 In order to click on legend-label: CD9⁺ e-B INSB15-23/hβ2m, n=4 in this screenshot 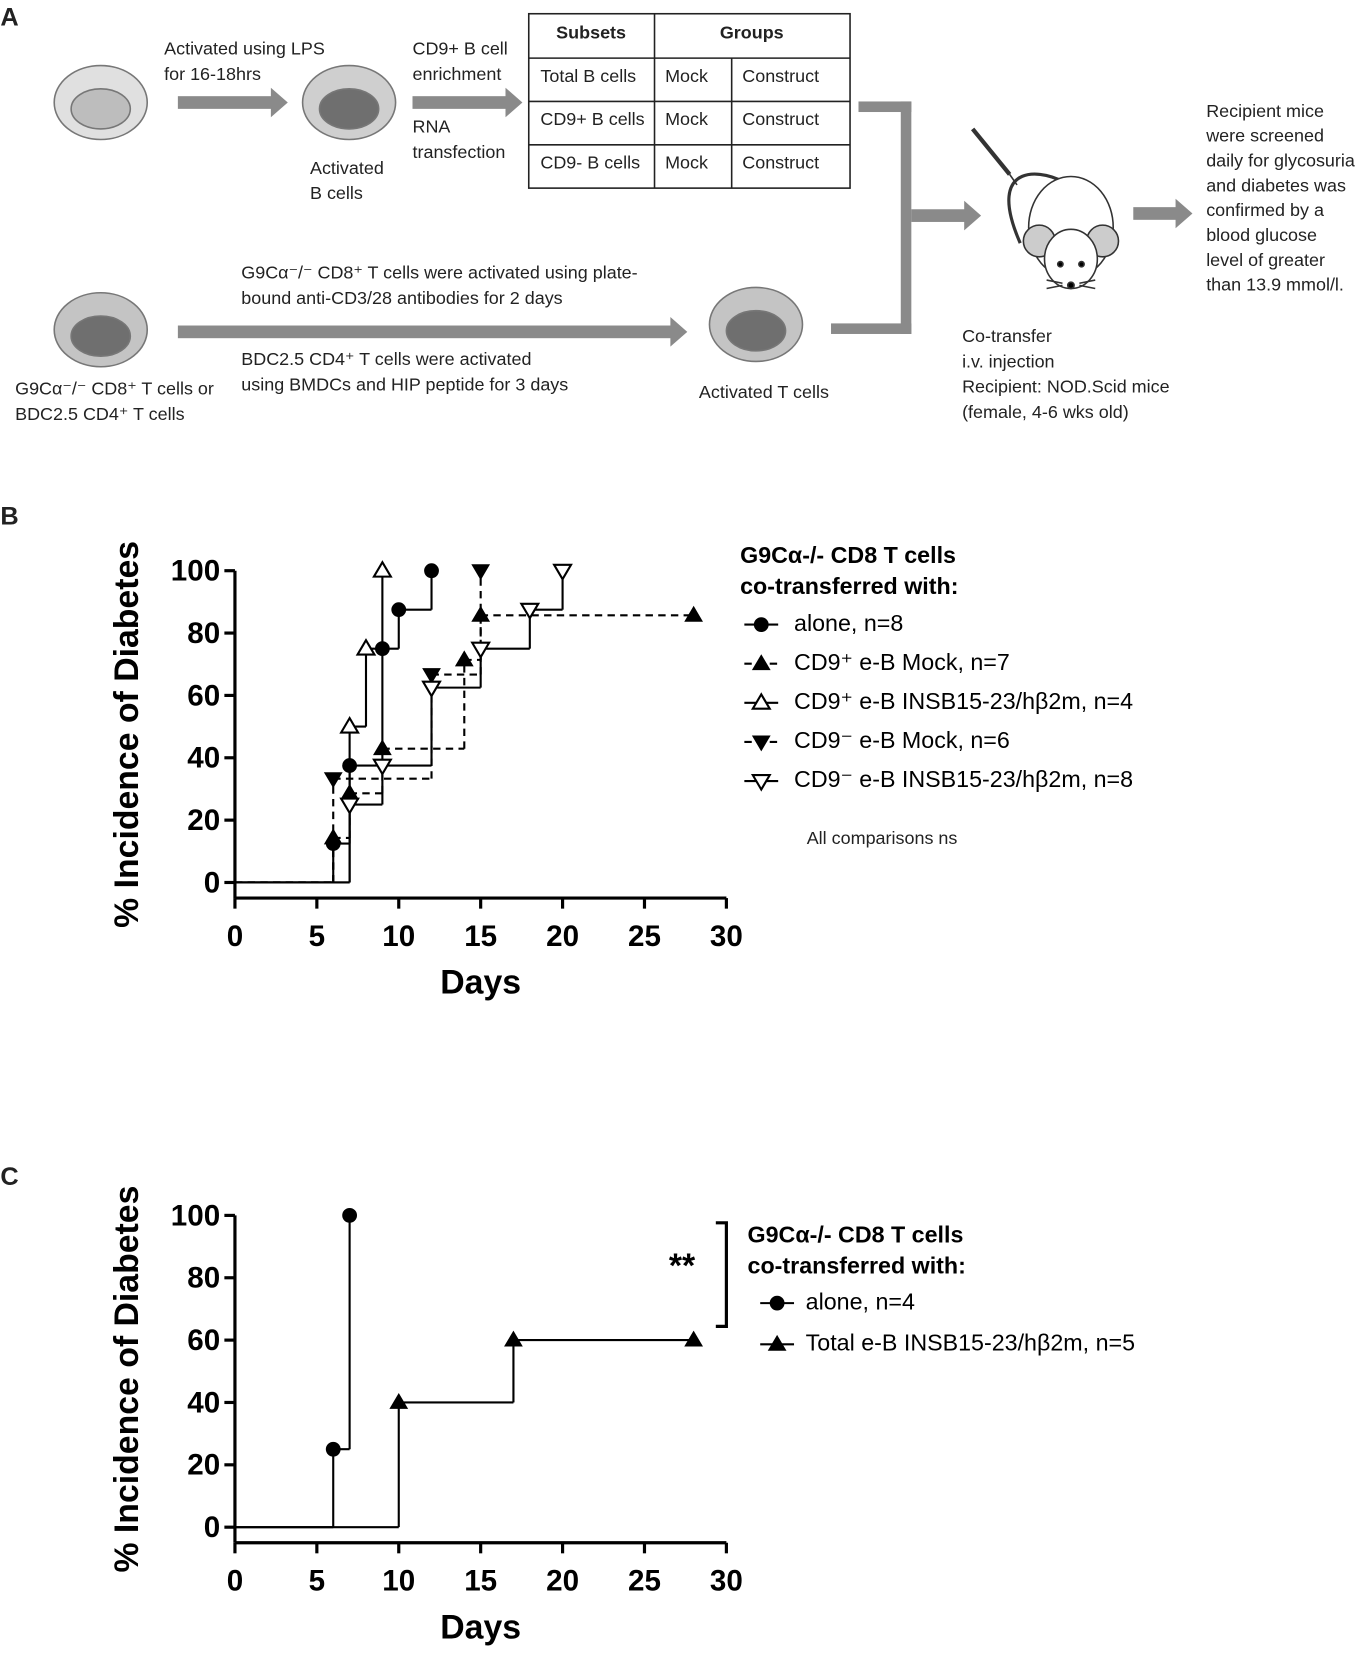, I will do `click(963, 701)`.